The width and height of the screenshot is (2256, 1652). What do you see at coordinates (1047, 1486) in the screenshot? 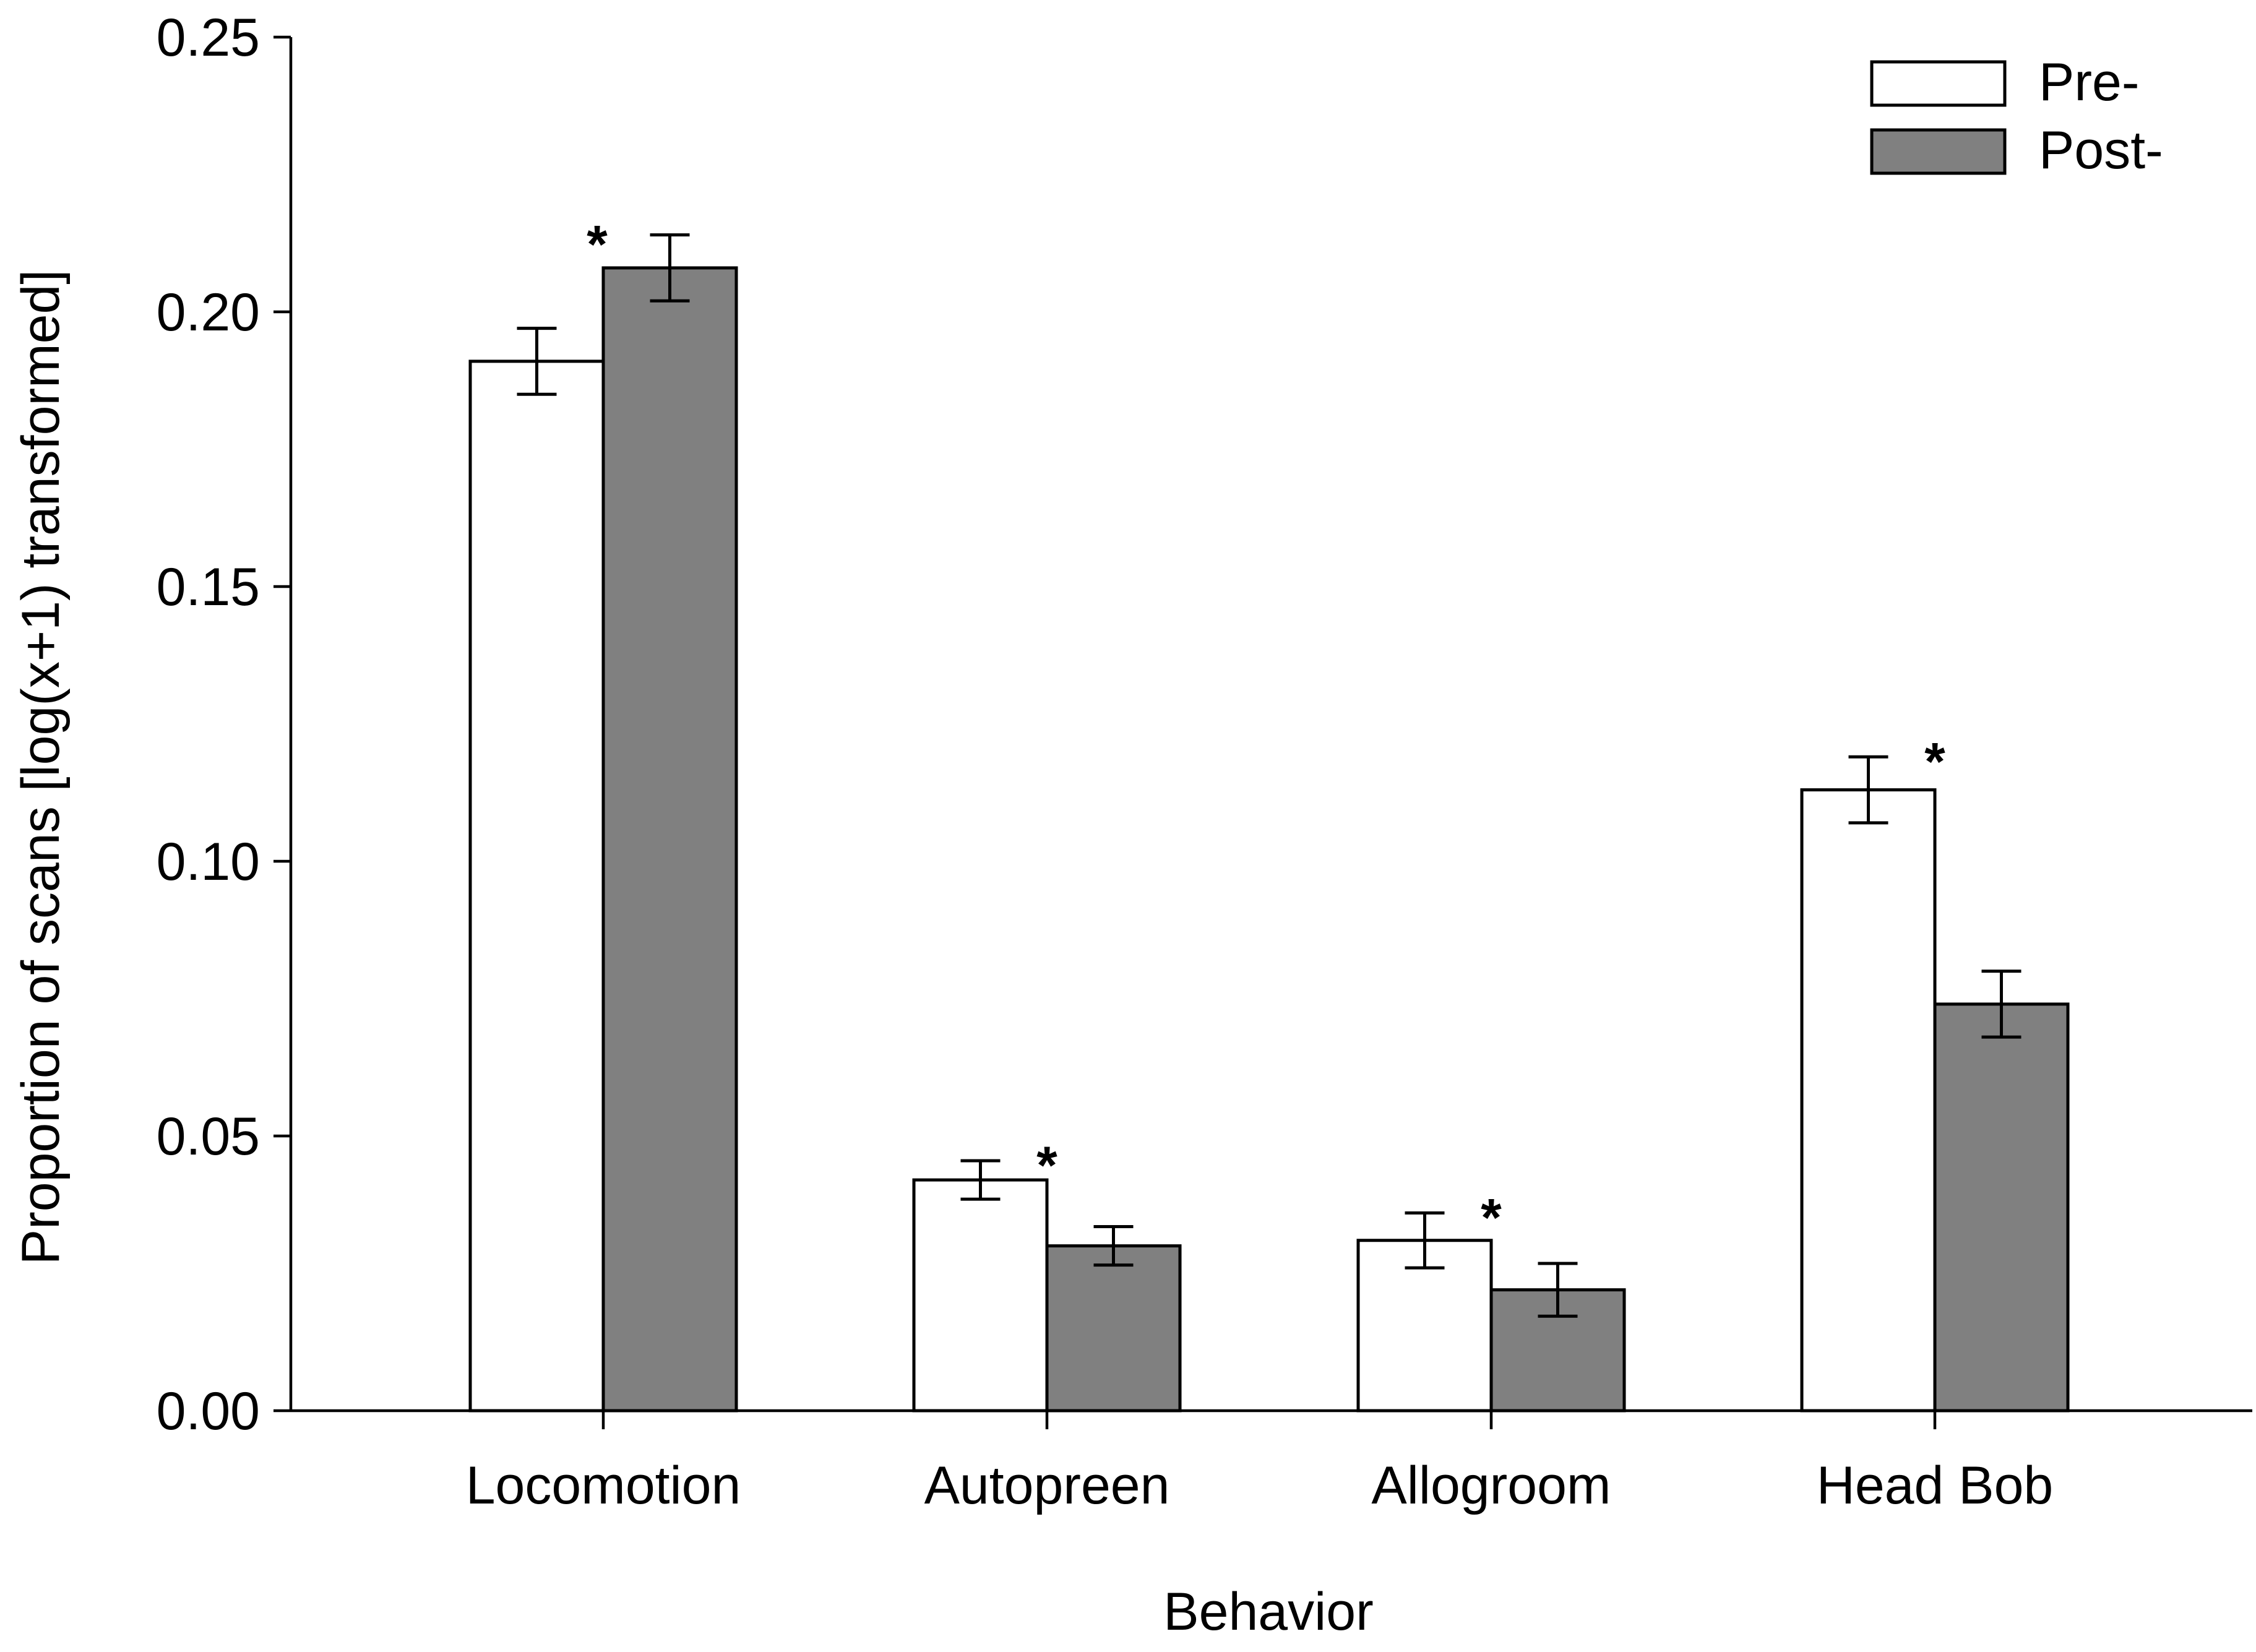
I see `x-tick-label: Autopreen` at bounding box center [1047, 1486].